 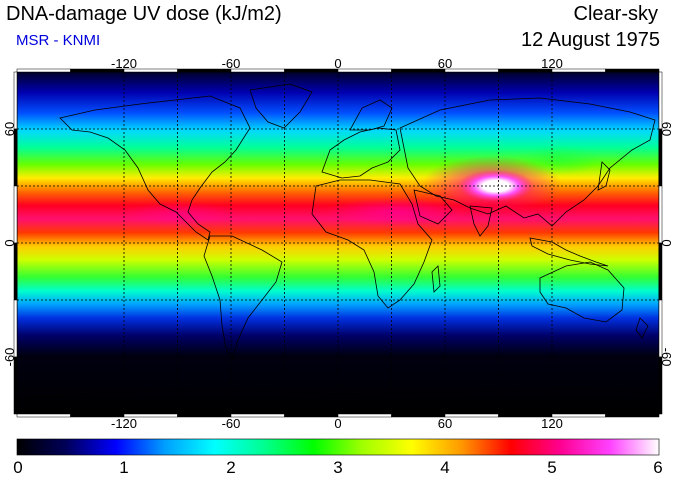 I want to click on colorbar-label-5: 5, so click(x=552, y=467).